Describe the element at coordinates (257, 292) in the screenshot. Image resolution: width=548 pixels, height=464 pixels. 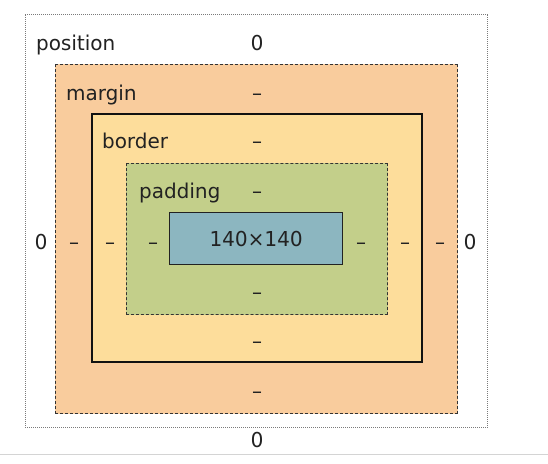
I see `padding-bottom-value: –` at that location.